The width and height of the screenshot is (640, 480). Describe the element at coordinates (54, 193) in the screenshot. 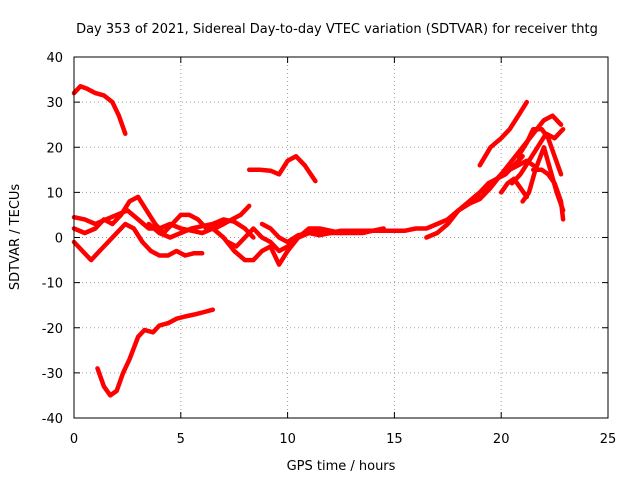

I see `y-tick-label: 10` at that location.